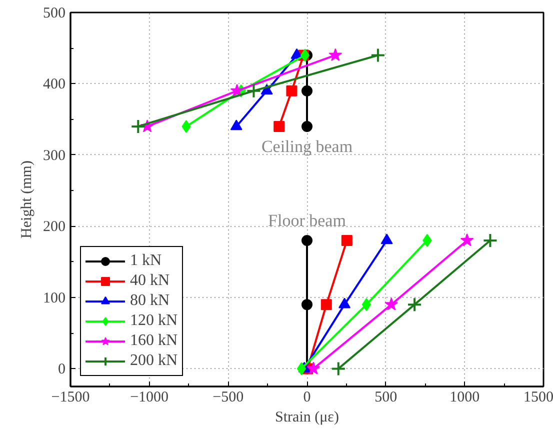 The height and width of the screenshot is (431, 553). What do you see at coordinates (154, 361) in the screenshot?
I see `legend-label: 200 kN` at bounding box center [154, 361].